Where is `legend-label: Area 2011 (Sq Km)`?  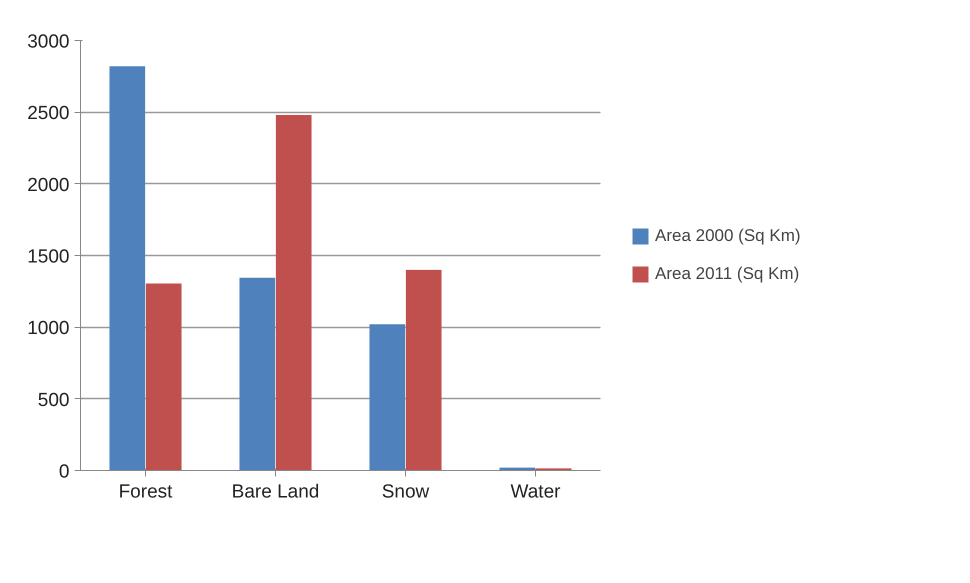
legend-label: Area 2011 (Sq Km) is located at coordinates (727, 274).